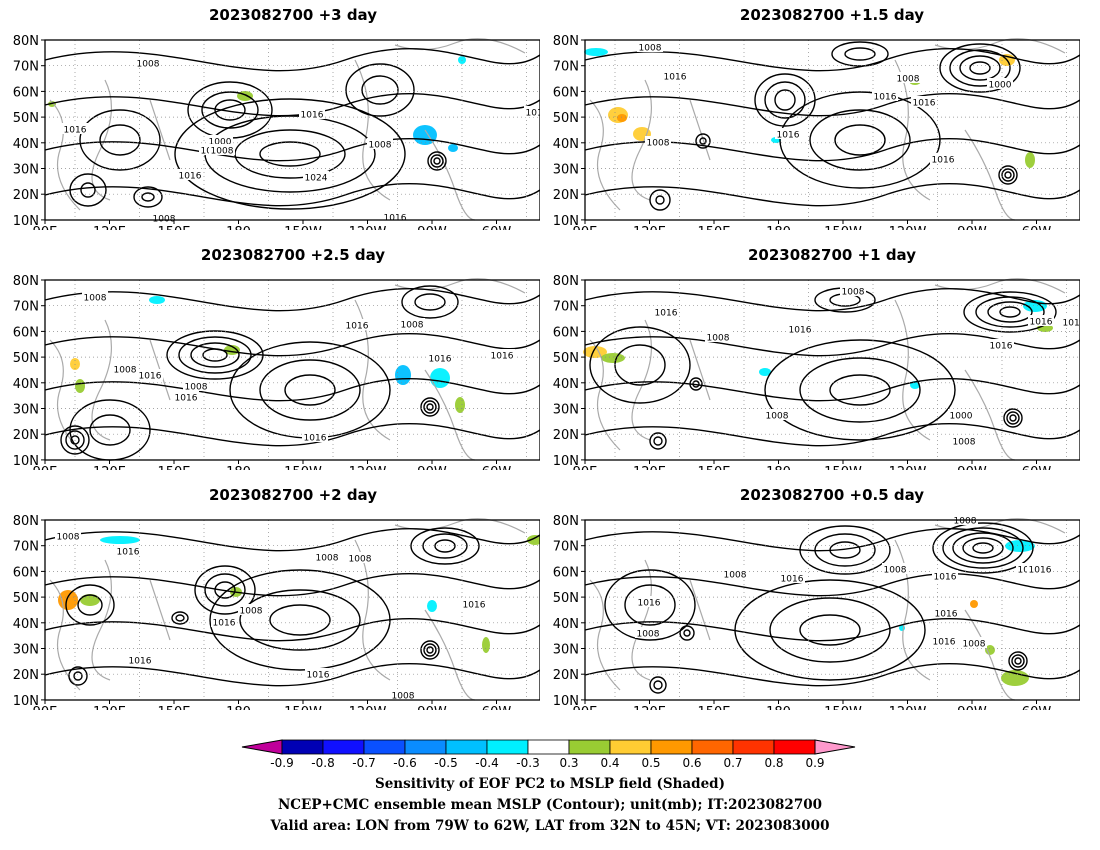 The height and width of the screenshot is (850, 1100). I want to click on lat-tick-label: 50N, so click(566, 358).